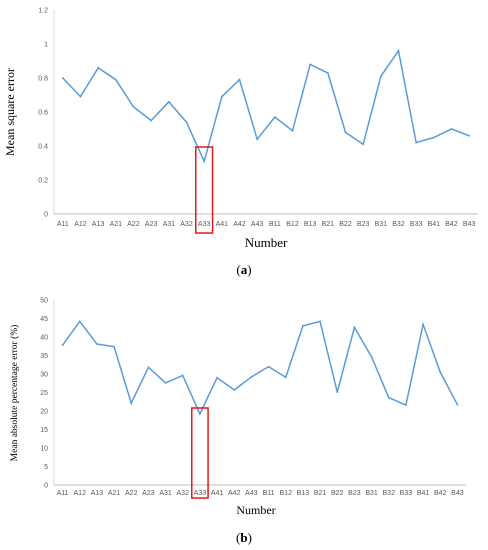  I want to click on x-tick-label: B42, so click(440, 493).